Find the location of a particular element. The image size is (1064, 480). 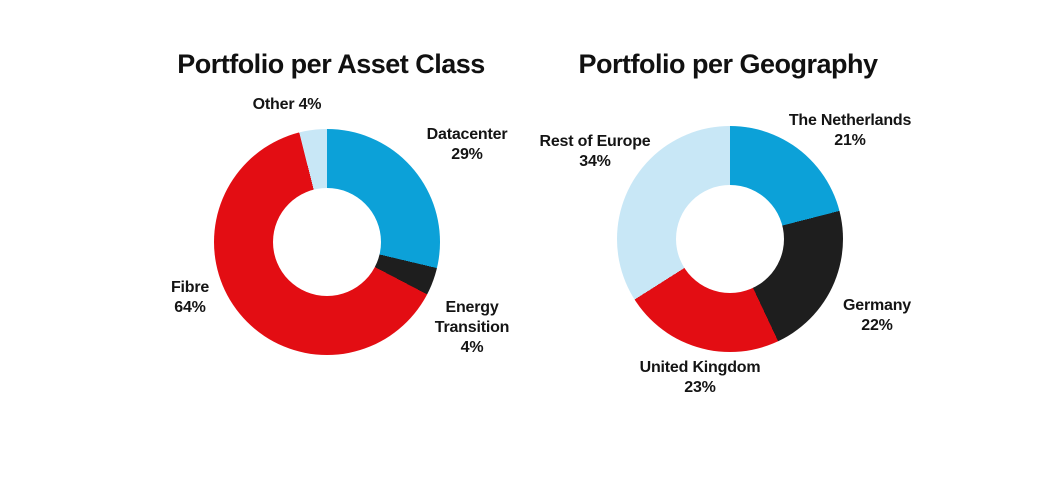

asset-class-donut-hole is located at coordinates (327, 242).